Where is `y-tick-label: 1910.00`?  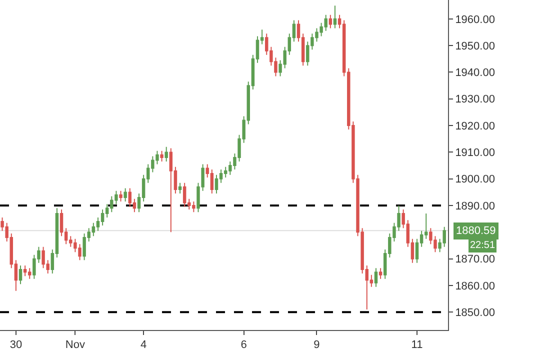
y-tick-label: 1910.00 is located at coordinates (475, 153).